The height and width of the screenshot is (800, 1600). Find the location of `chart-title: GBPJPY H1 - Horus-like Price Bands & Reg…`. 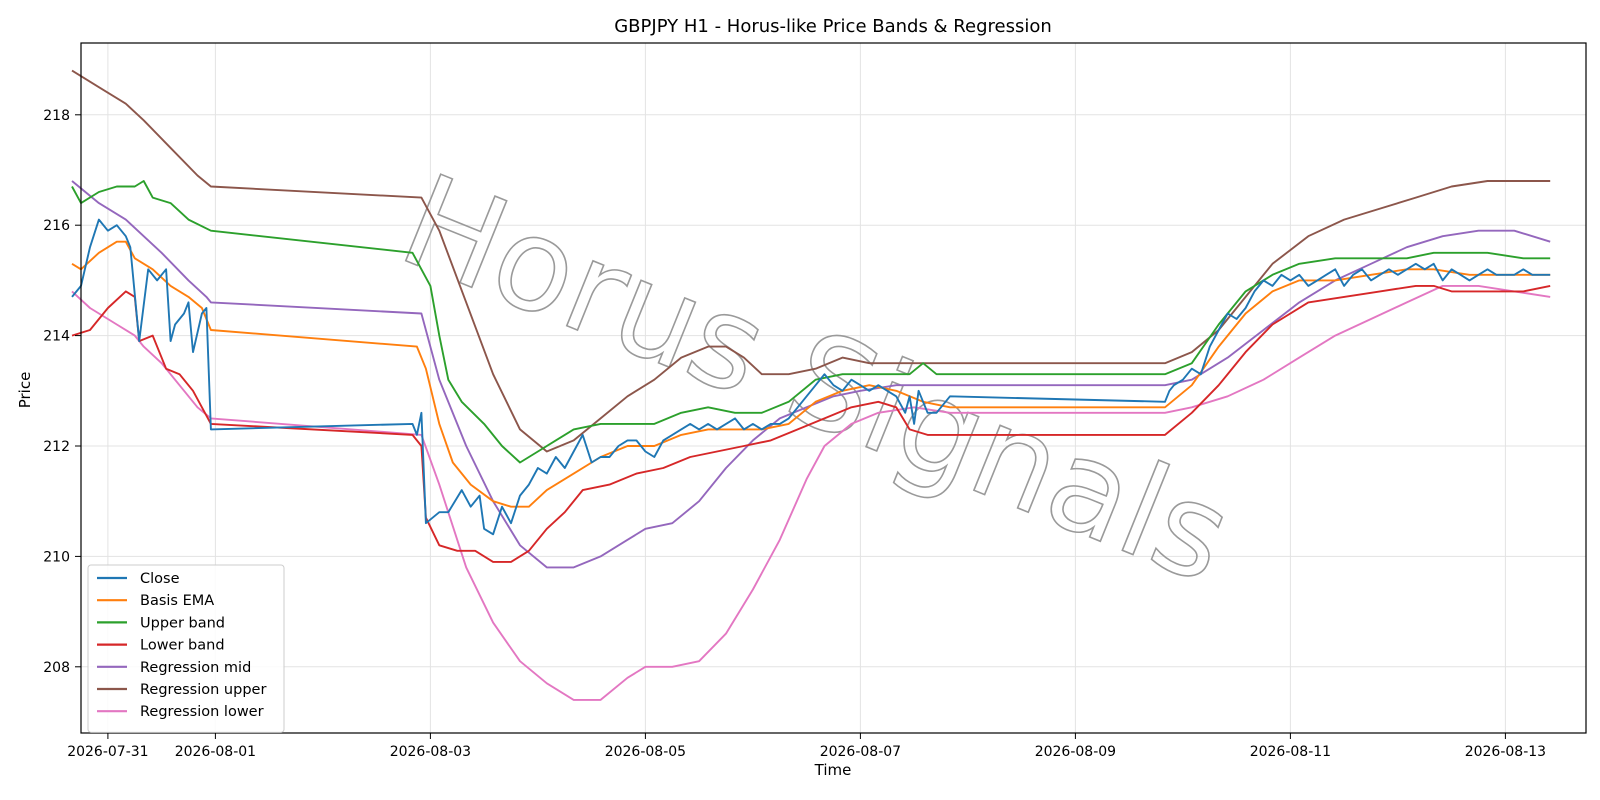

chart-title: GBPJPY H1 - Horus-like Price Bands & Reg… is located at coordinates (833, 26).